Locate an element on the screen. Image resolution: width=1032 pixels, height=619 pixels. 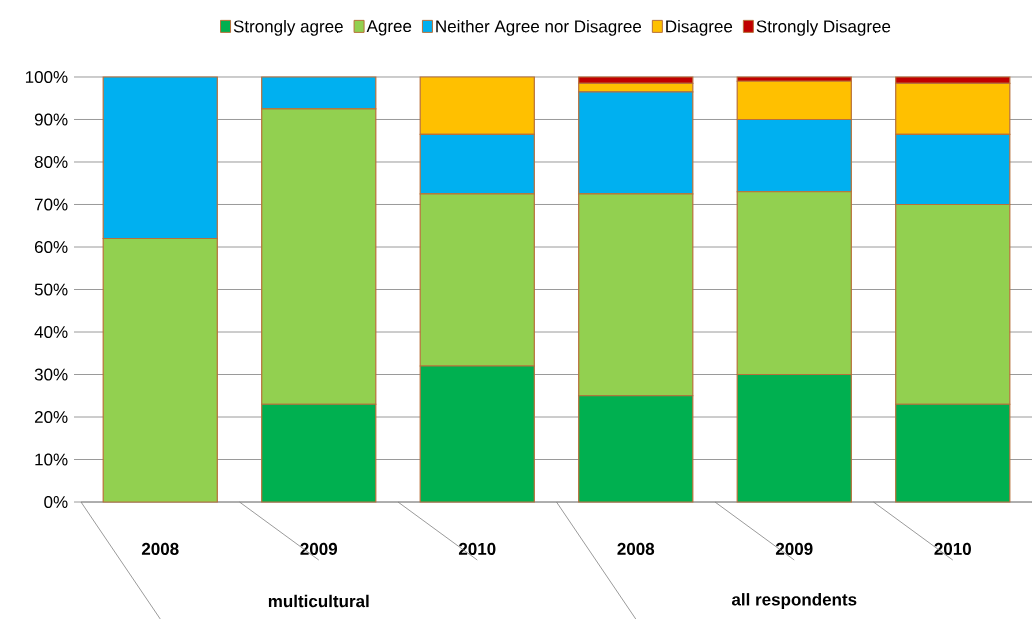
y-tick-label: 40% is located at coordinates (51, 332).